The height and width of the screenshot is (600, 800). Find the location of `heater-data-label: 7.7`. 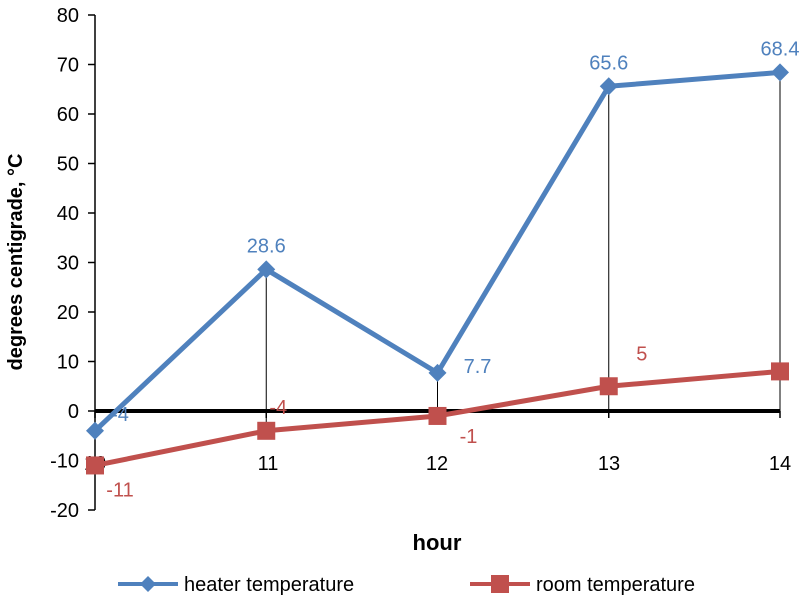

heater-data-label: 7.7 is located at coordinates (478, 367).